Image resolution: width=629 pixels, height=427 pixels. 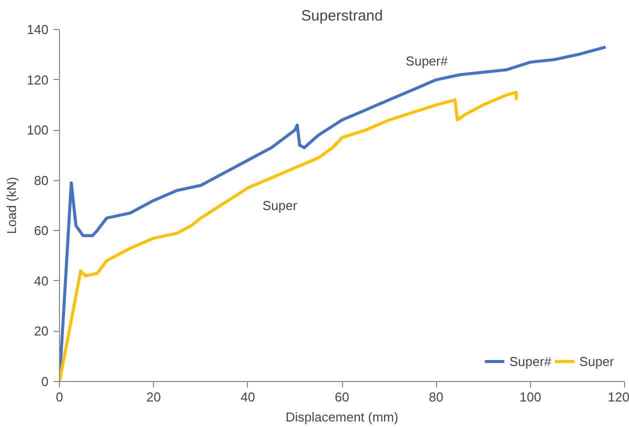 What do you see at coordinates (41, 280) in the screenshot?
I see `y-tick-label: 40` at bounding box center [41, 280].